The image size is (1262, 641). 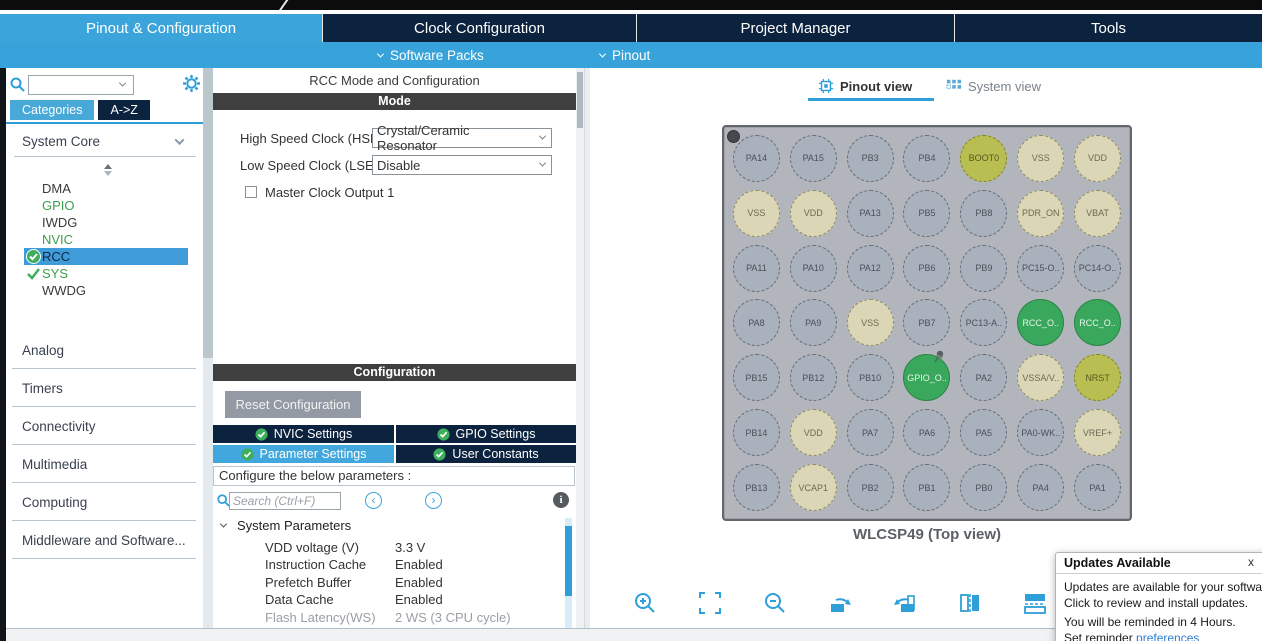 I want to click on preferences-link: preferences, so click(x=1168, y=636).